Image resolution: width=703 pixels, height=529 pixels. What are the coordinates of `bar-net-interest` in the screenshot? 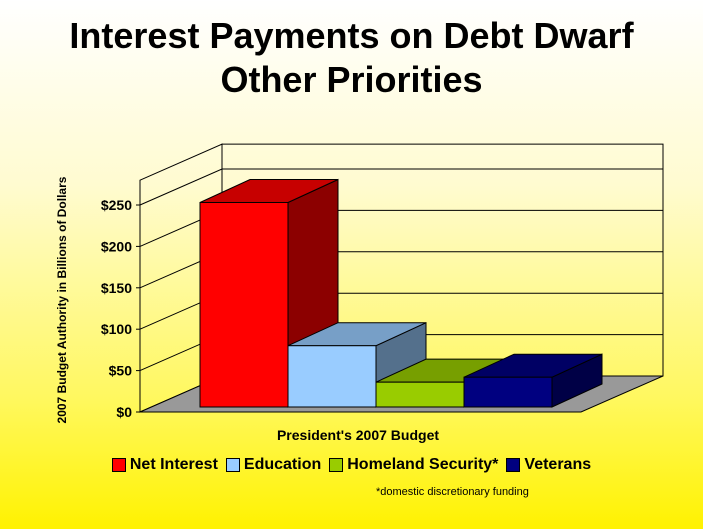 It's located at (244, 304).